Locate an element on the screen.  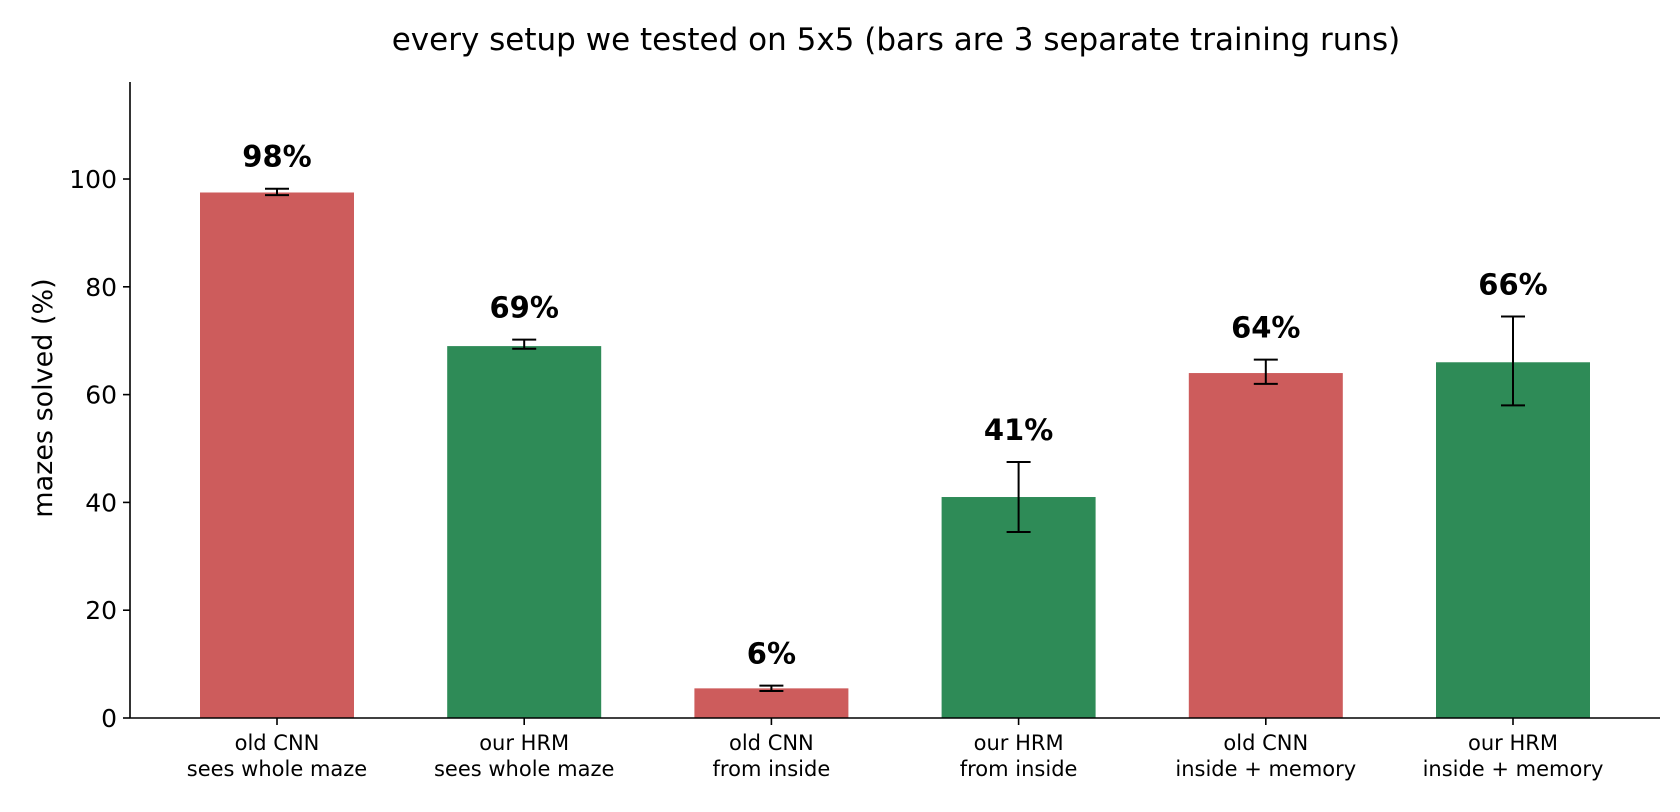
value-label: 66% is located at coordinates (1512, 284).